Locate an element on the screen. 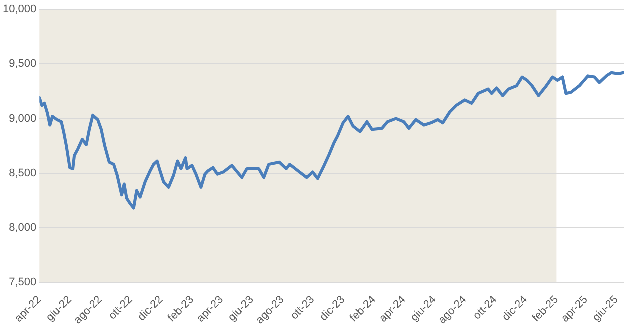  y-tick-label: 8,500 is located at coordinates (23, 173).